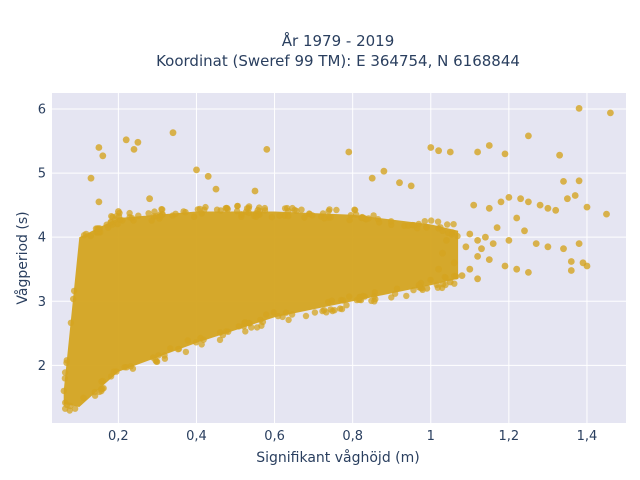 This screenshot has height=480, width=640. What do you see at coordinates (42, 238) in the screenshot?
I see `y-tick-label: 4` at bounding box center [42, 238].